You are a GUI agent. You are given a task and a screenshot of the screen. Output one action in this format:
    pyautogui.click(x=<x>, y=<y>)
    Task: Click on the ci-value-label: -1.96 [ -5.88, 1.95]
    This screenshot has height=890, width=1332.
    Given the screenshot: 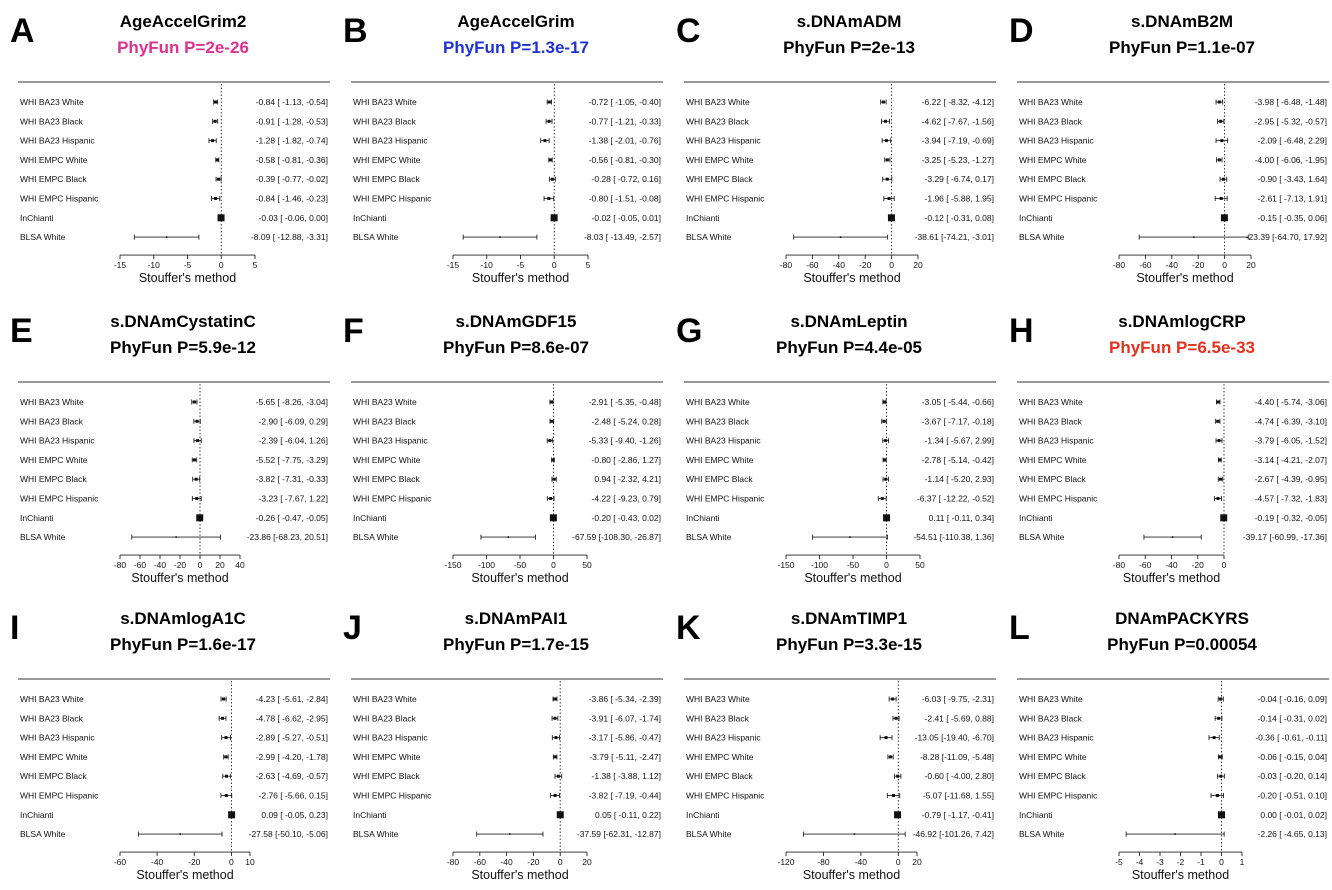 What is the action you would take?
    pyautogui.click(x=959, y=199)
    